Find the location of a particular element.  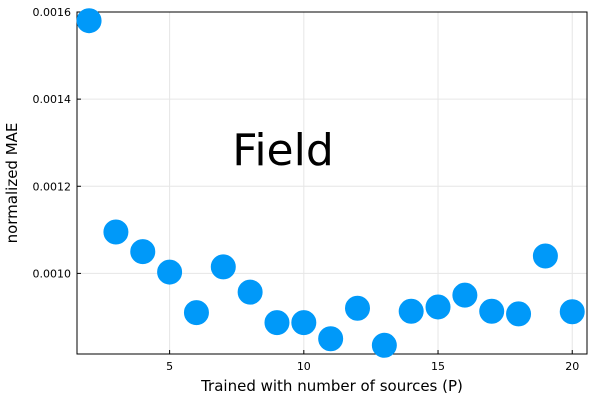

y-axis-label: normalized MAE is located at coordinates (12, 183).